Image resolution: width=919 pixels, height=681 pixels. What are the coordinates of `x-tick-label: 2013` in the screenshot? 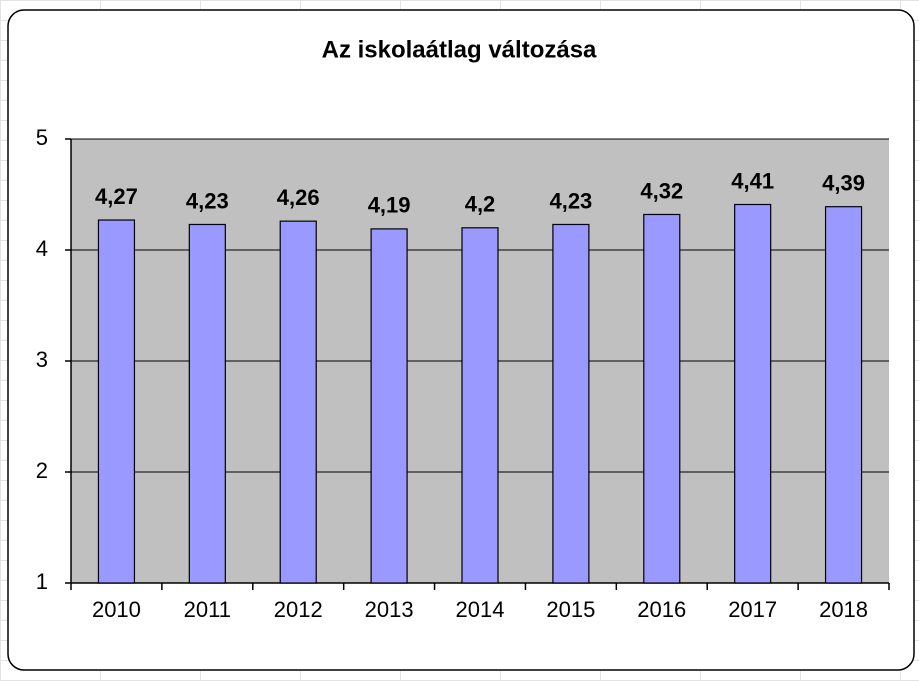 It's located at (389, 609).